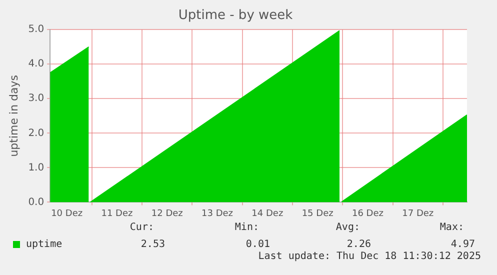  What do you see at coordinates (368, 213) in the screenshot?
I see `x-tick-label: 16 Dez` at bounding box center [368, 213].